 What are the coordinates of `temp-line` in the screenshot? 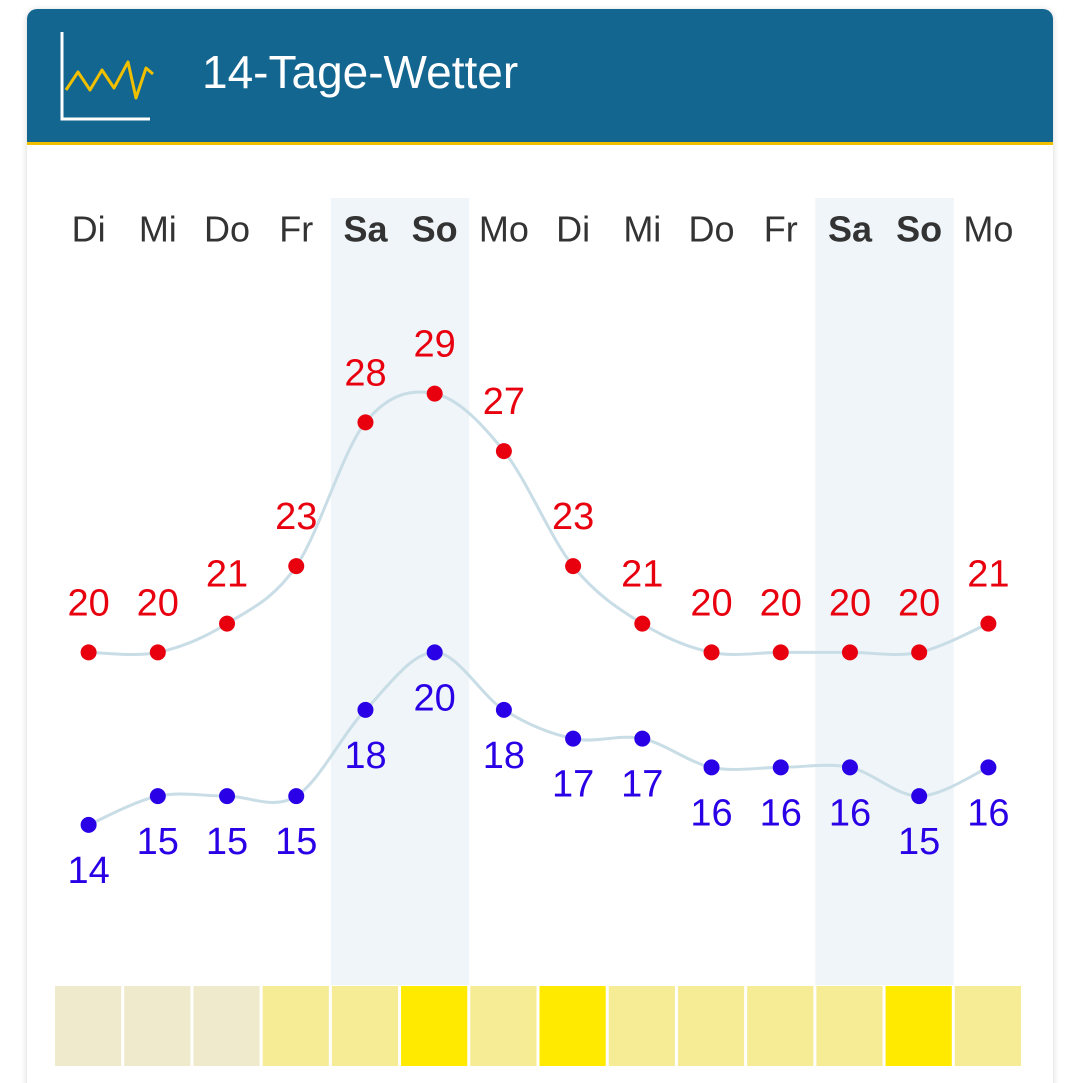 It's located at (539, 738).